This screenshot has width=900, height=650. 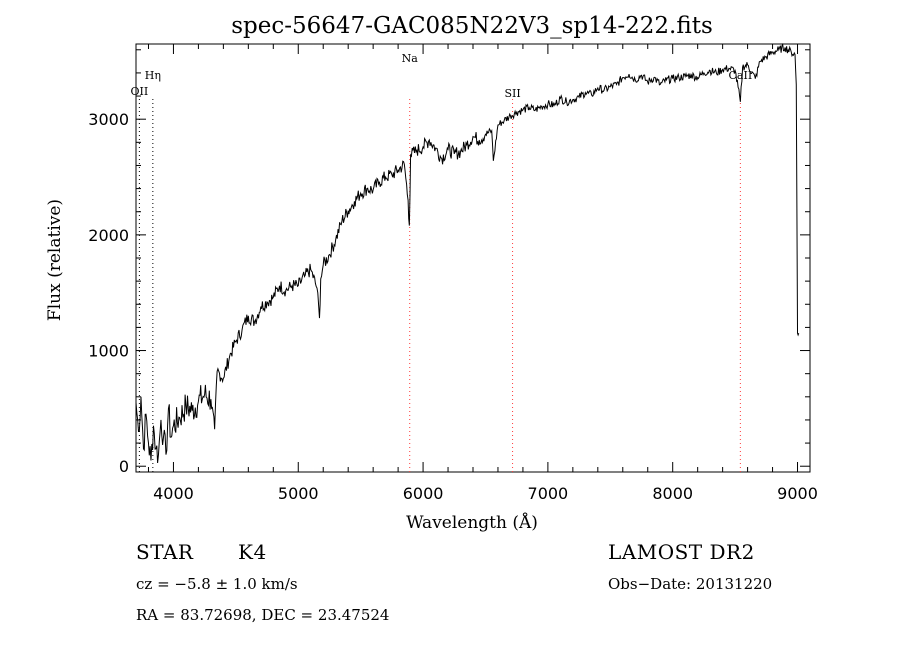 I want to click on object-subclass: K4, so click(x=252, y=552).